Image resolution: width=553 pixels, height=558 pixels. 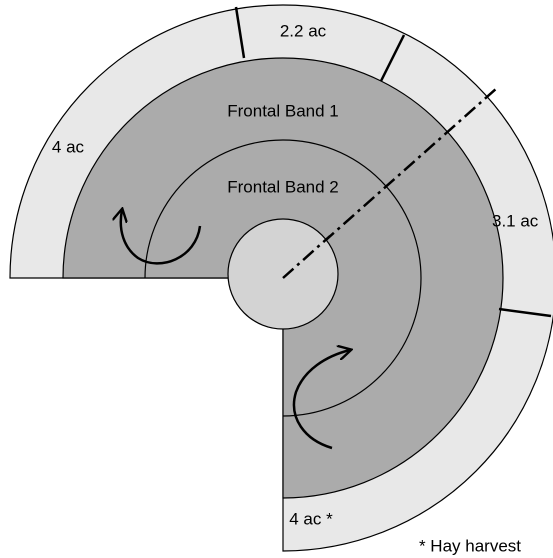 I want to click on label: 2.2 ac, so click(x=303, y=30).